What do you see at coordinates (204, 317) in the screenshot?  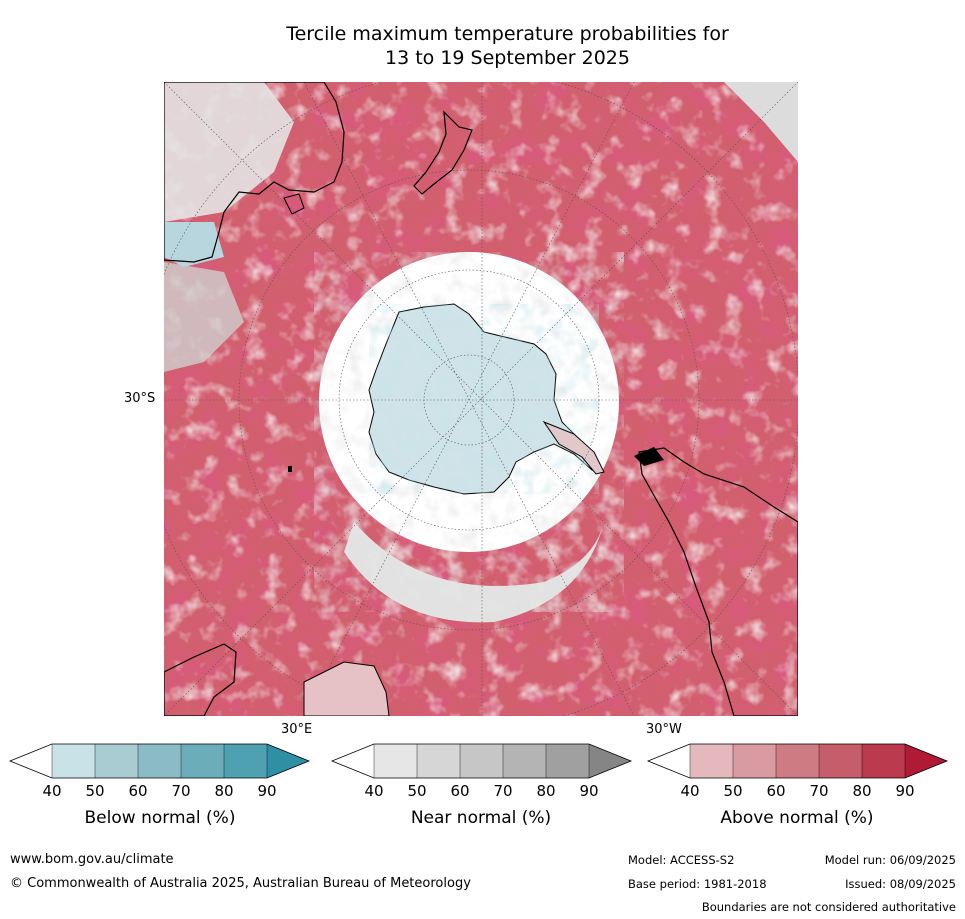 I see `grey-band-west` at bounding box center [204, 317].